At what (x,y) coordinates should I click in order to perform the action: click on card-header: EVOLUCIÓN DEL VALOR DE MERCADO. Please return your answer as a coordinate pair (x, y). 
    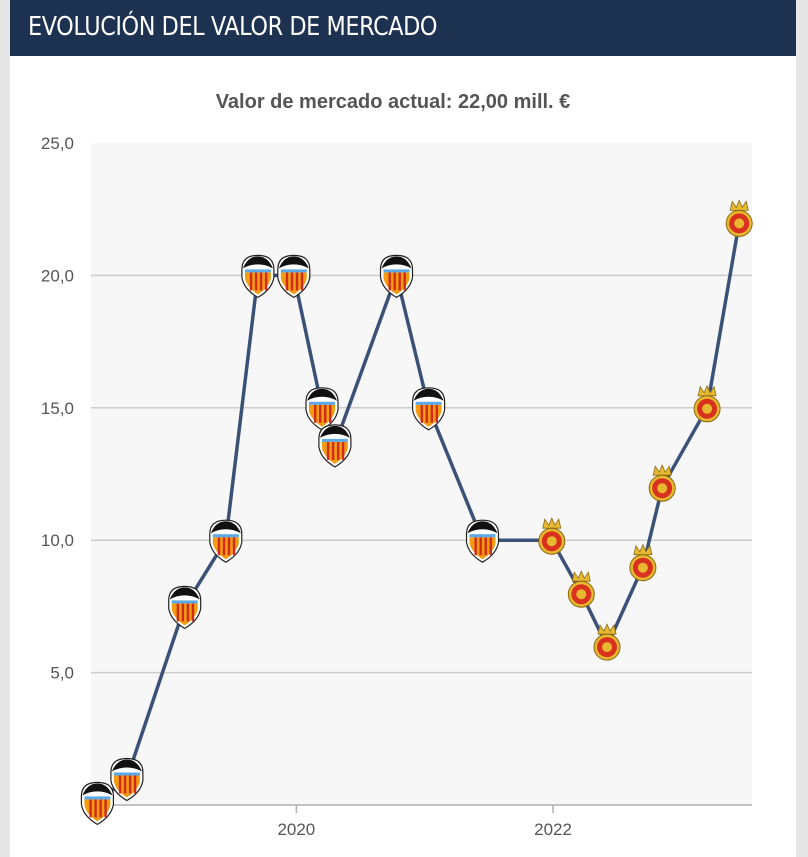
    Looking at the image, I should click on (403, 28).